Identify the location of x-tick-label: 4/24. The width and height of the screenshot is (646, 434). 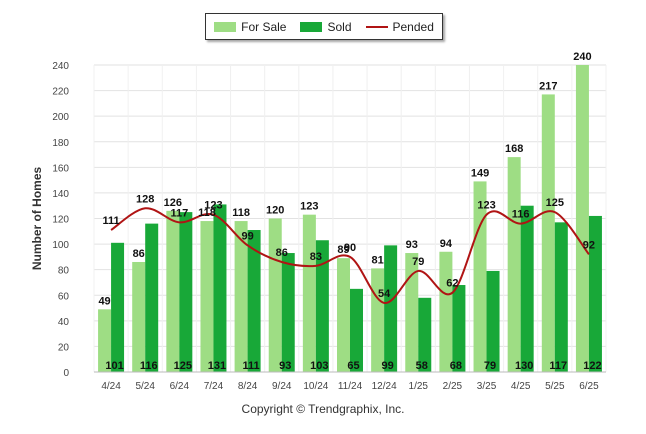
(111, 386).